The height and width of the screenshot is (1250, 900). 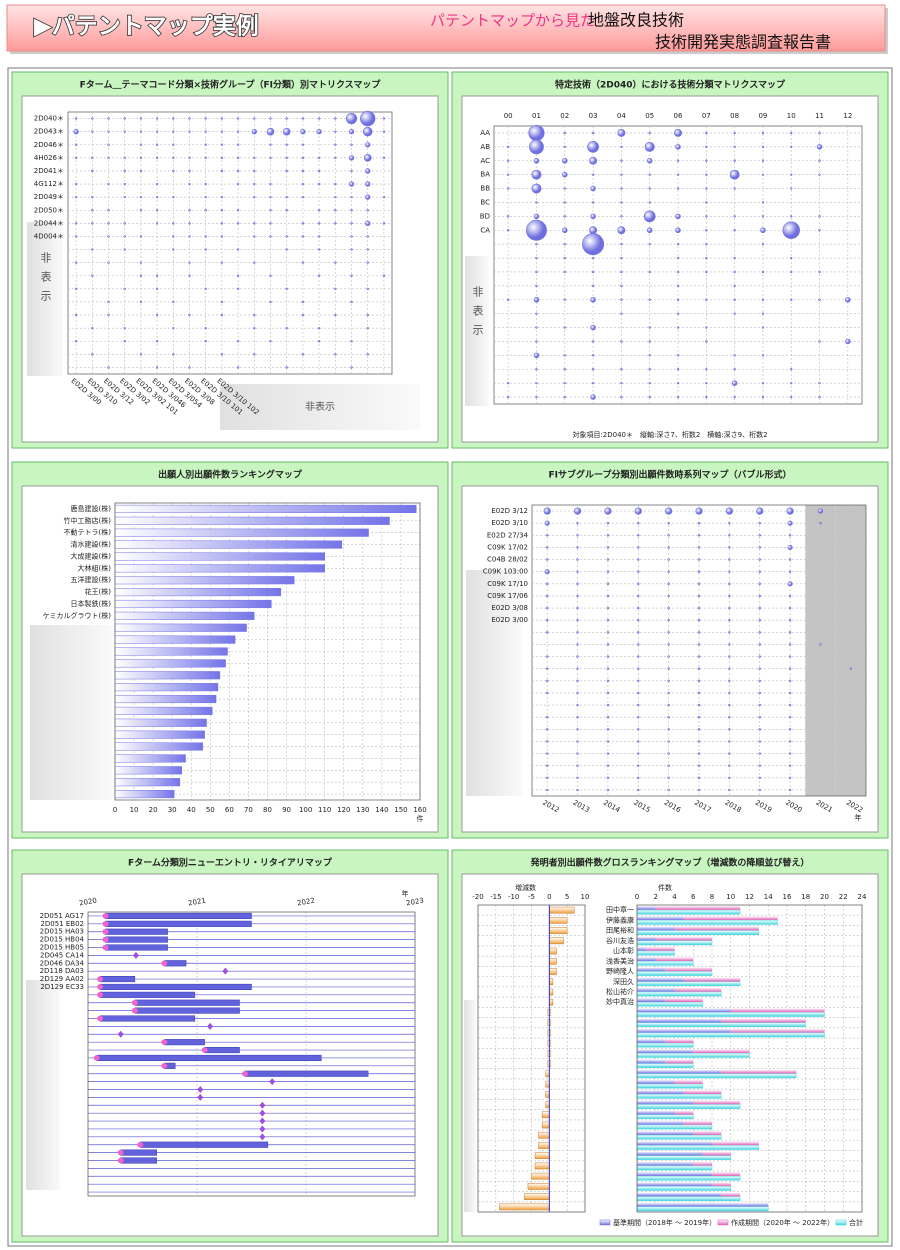 I want to click on category-label: 日本製鉄(株), so click(x=91, y=603).